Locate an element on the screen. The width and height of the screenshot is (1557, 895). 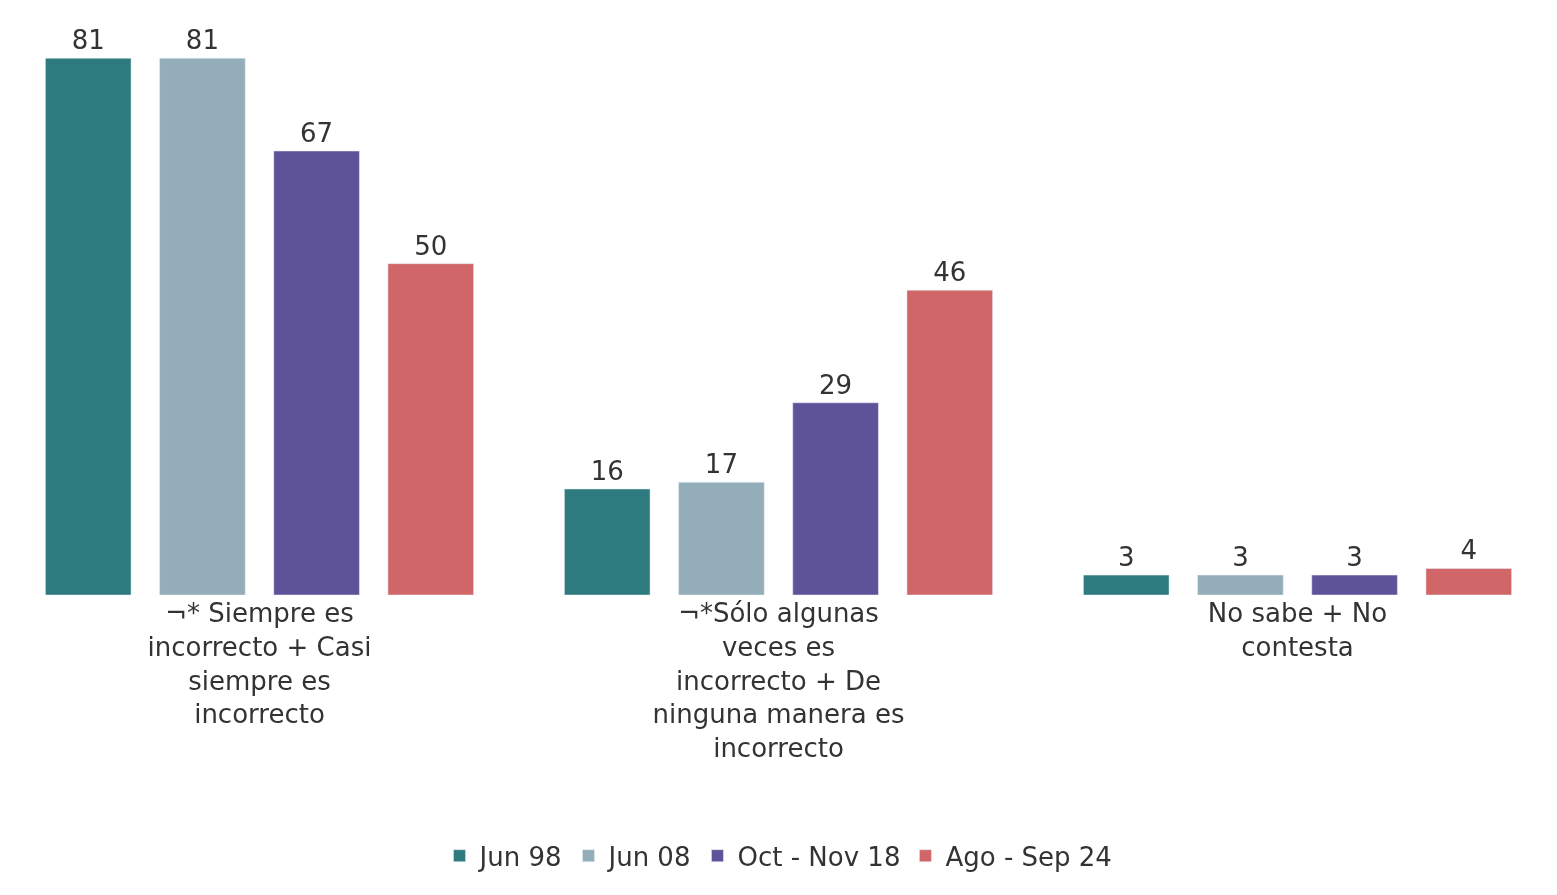
data-label: 16 is located at coordinates (607, 470).